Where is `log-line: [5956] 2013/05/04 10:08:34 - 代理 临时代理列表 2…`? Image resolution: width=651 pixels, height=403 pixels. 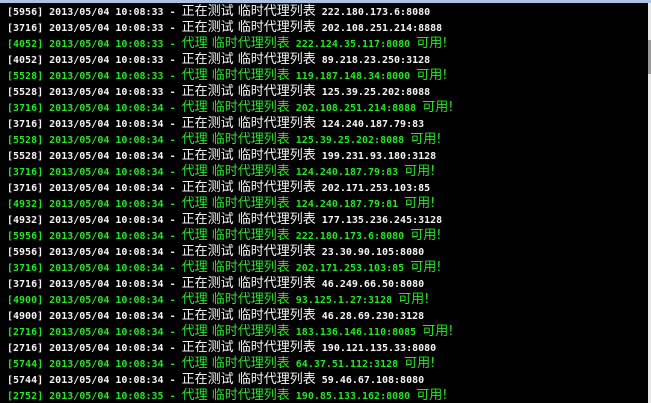 log-line: [5956] 2013/05/04 10:08:34 - 代理 临时代理列表 2… is located at coordinates (224, 235).